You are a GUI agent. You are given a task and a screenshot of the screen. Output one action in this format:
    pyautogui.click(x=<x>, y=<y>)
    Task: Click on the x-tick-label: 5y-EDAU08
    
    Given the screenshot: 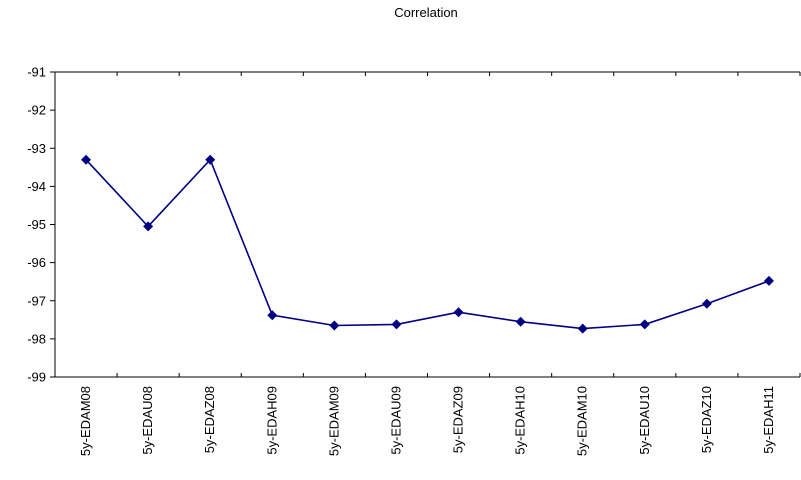 What is the action you would take?
    pyautogui.click(x=147, y=420)
    